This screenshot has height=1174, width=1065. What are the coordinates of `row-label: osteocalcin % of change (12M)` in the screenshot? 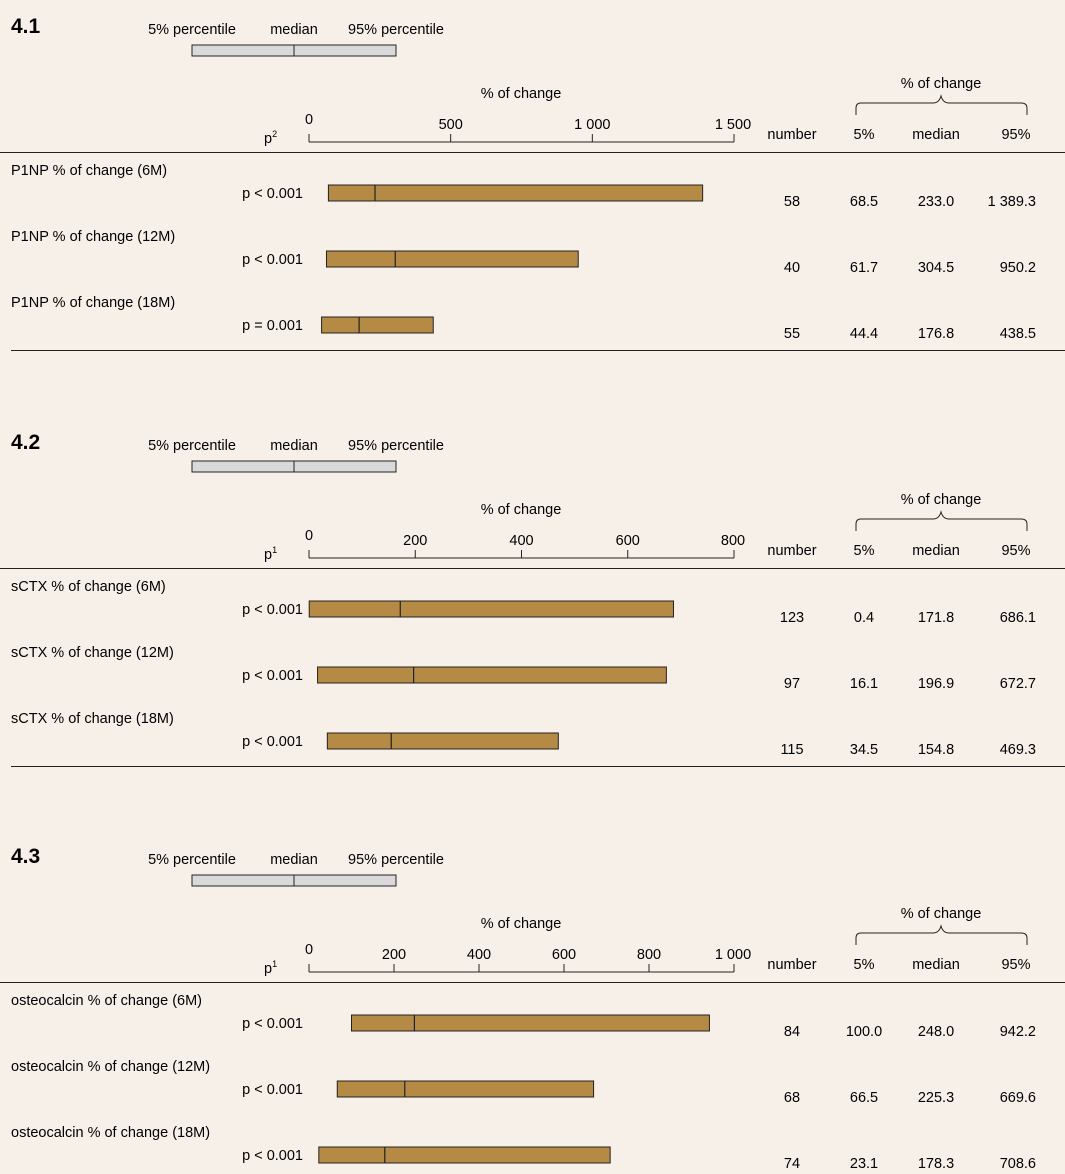 It's located at (110, 1067).